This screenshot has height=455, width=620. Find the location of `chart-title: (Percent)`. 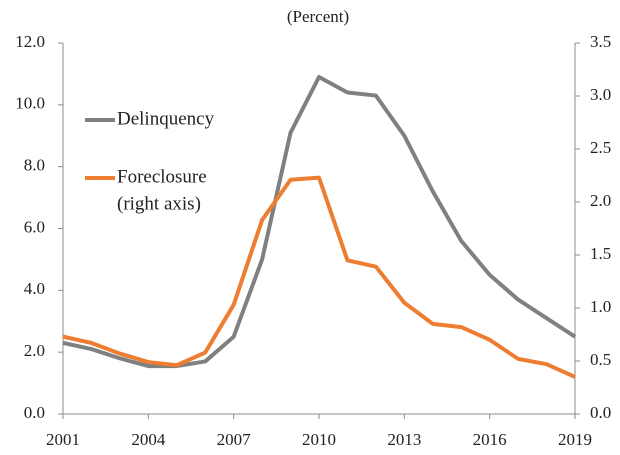

chart-title: (Percent) is located at coordinates (318, 16).